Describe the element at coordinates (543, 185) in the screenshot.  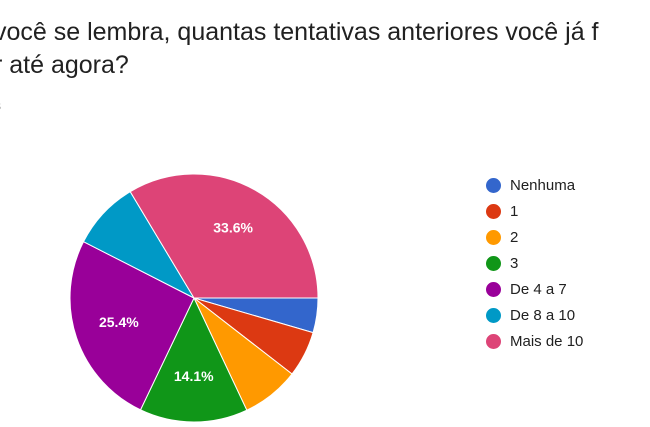
I see `legend-label: Nenhuma` at that location.